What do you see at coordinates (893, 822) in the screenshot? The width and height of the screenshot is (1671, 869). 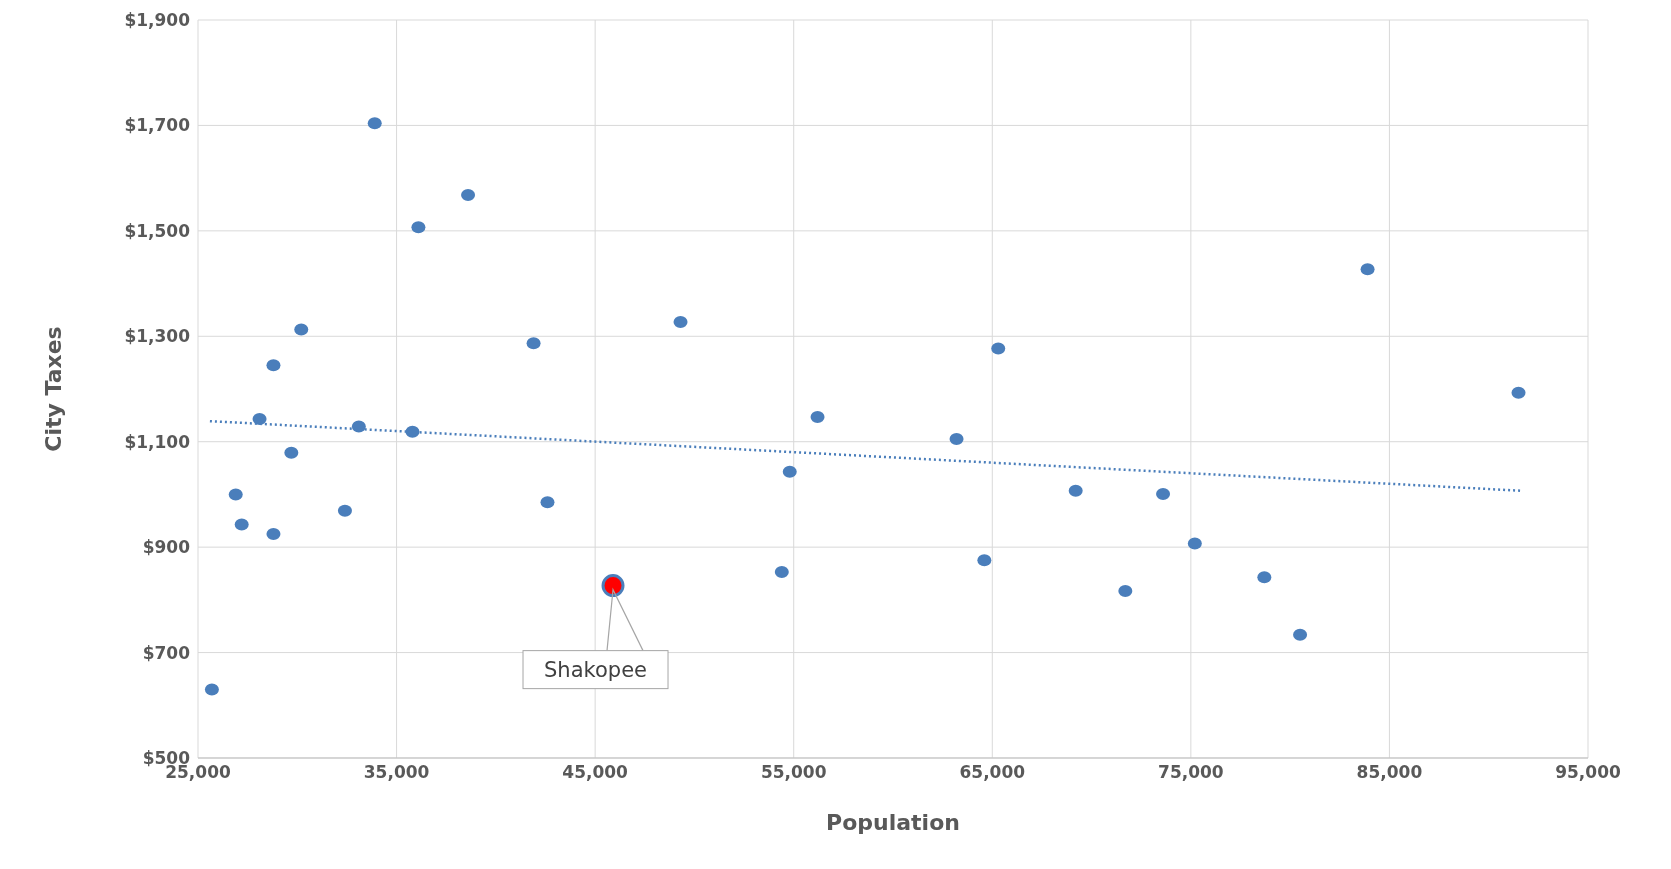 I see `x-axis-title: Population` at bounding box center [893, 822].